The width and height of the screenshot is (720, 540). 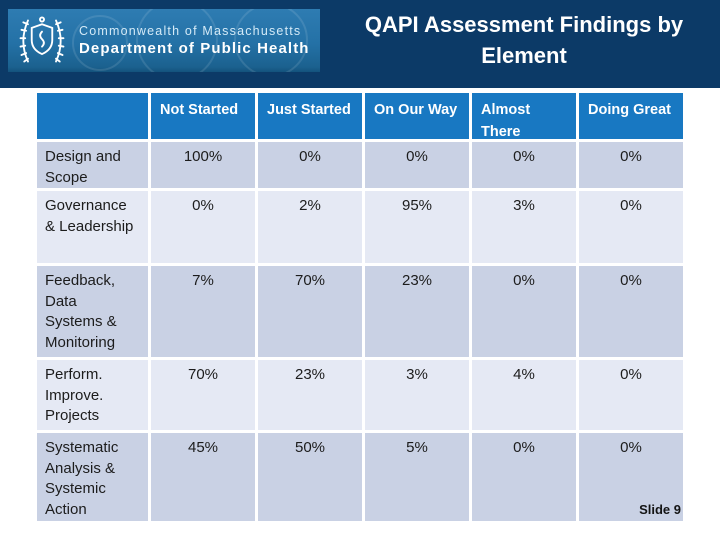 What do you see at coordinates (194, 48) in the screenshot?
I see `org-name-line2: Department of Public Health` at bounding box center [194, 48].